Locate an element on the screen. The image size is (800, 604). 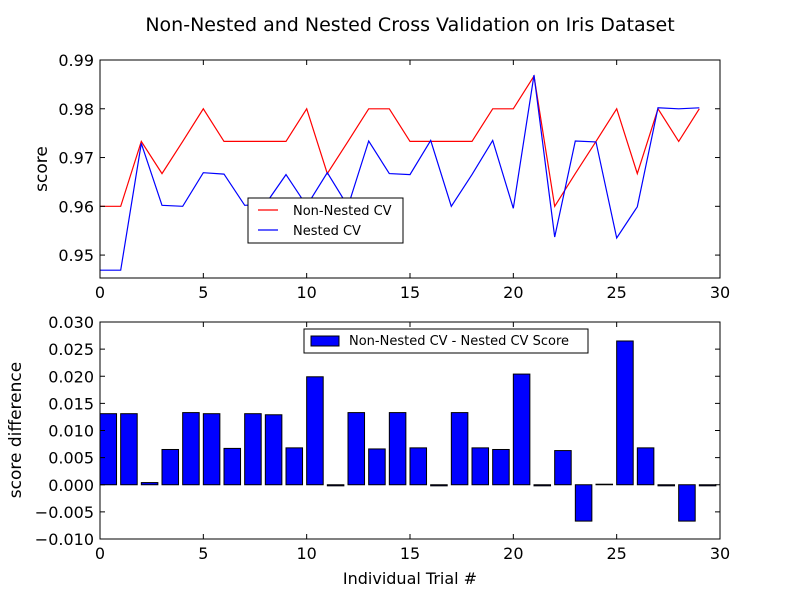
bottom-y-tick-label: 0.030 is located at coordinates (71, 322).